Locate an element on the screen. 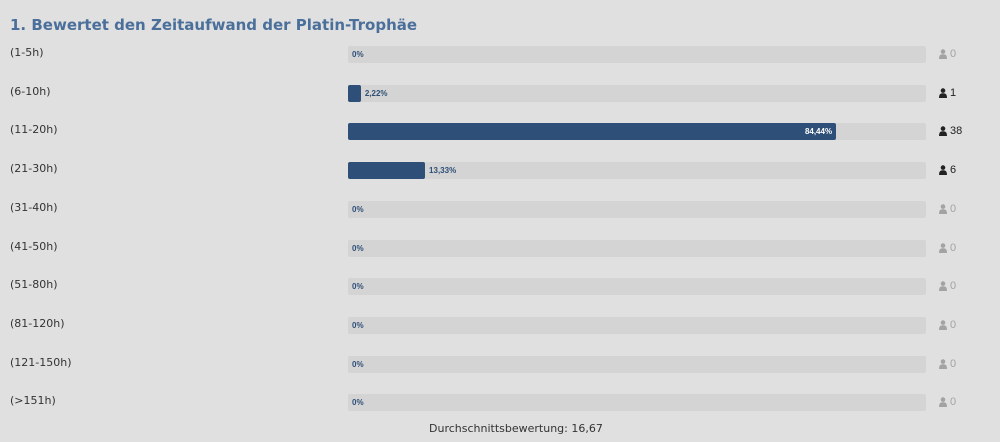 This screenshot has width=1000, height=442. voter-count-value: 38 is located at coordinates (956, 131).